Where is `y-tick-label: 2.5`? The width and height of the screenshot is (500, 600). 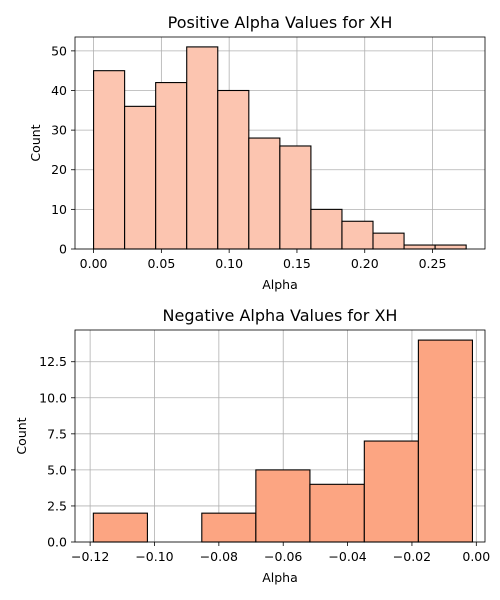
y-tick-label: 2.5 is located at coordinates (57, 505).